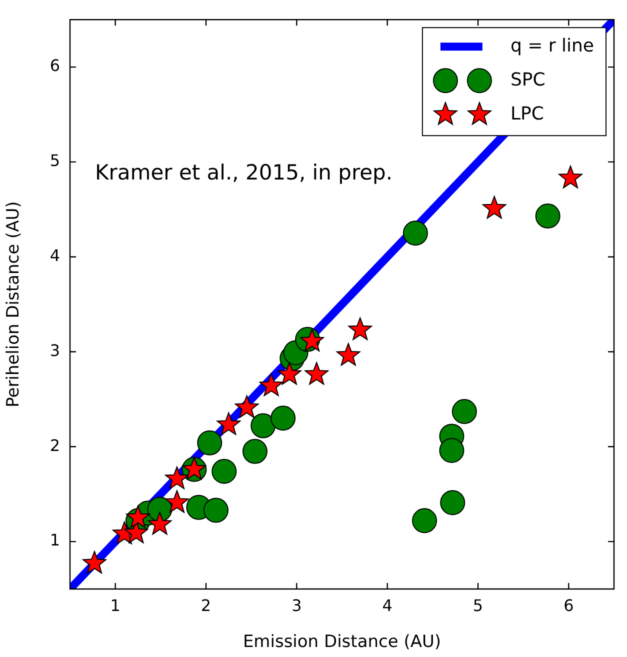 Image resolution: width=627 pixels, height=657 pixels. I want to click on legend-label: SPC, so click(528, 79).